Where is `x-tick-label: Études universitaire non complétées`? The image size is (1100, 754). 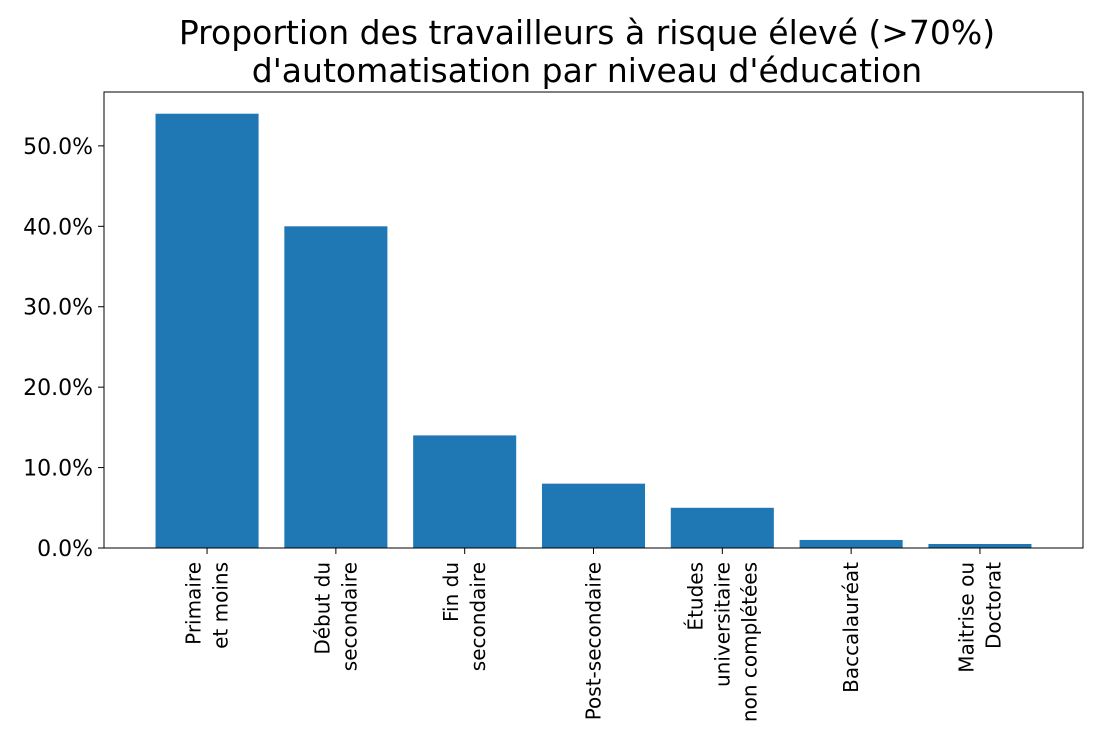
x-tick-label: Études universitaire non complétées is located at coordinates (722, 642).